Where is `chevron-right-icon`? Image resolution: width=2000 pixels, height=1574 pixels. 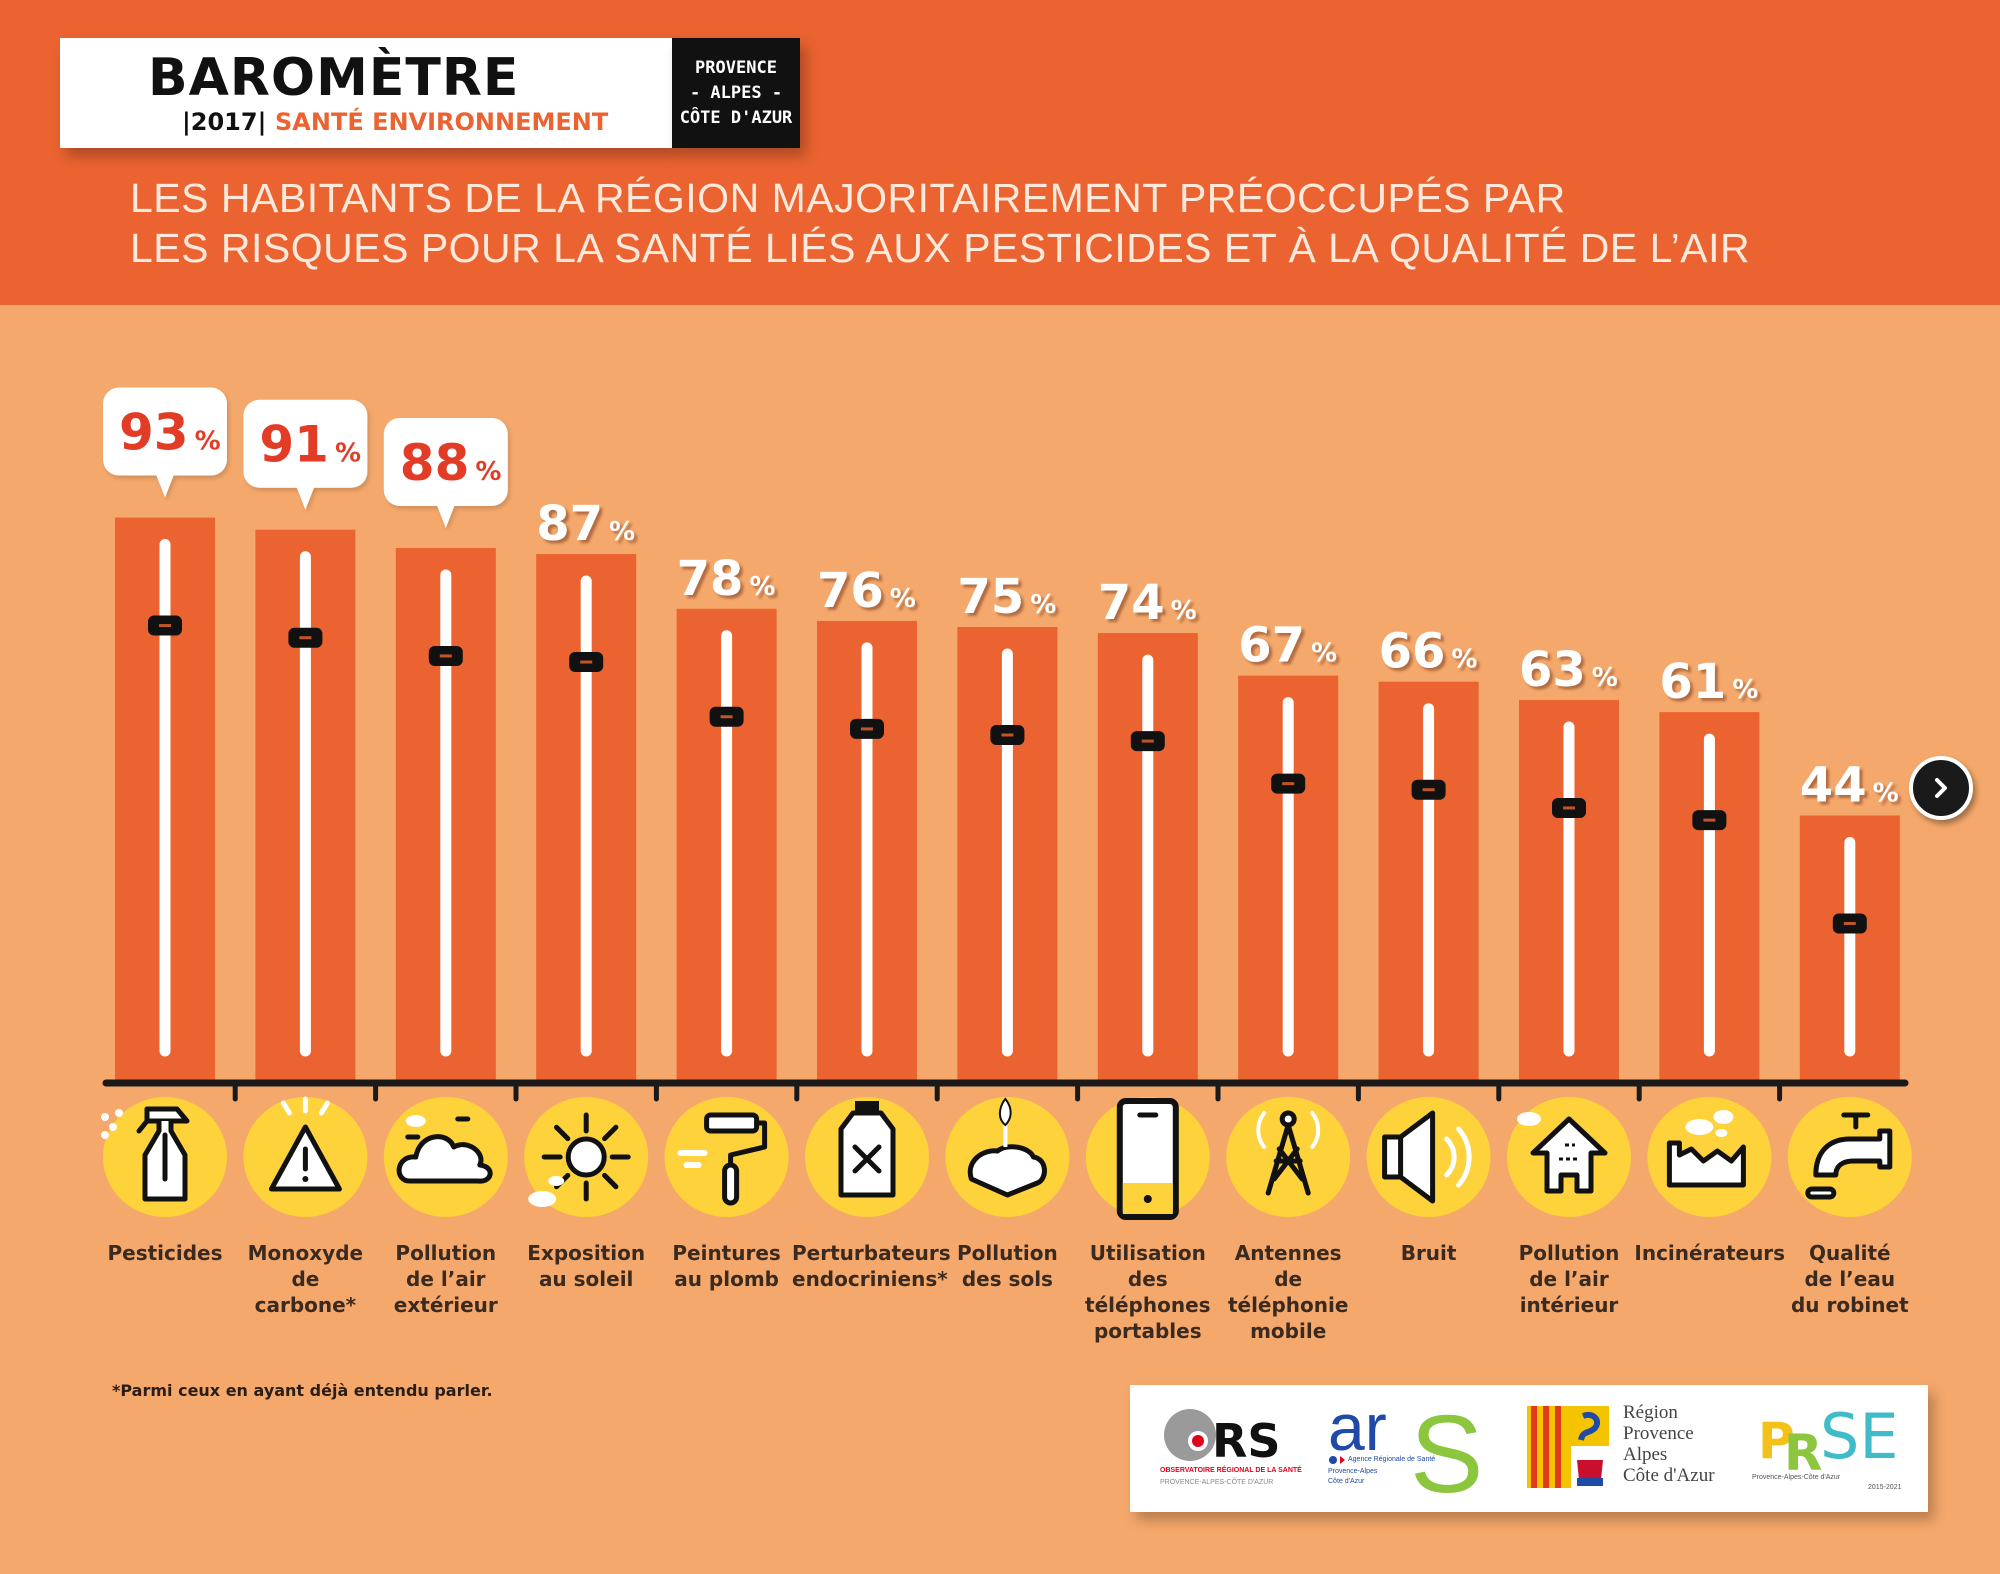
chevron-right-icon is located at coordinates (1941, 788).